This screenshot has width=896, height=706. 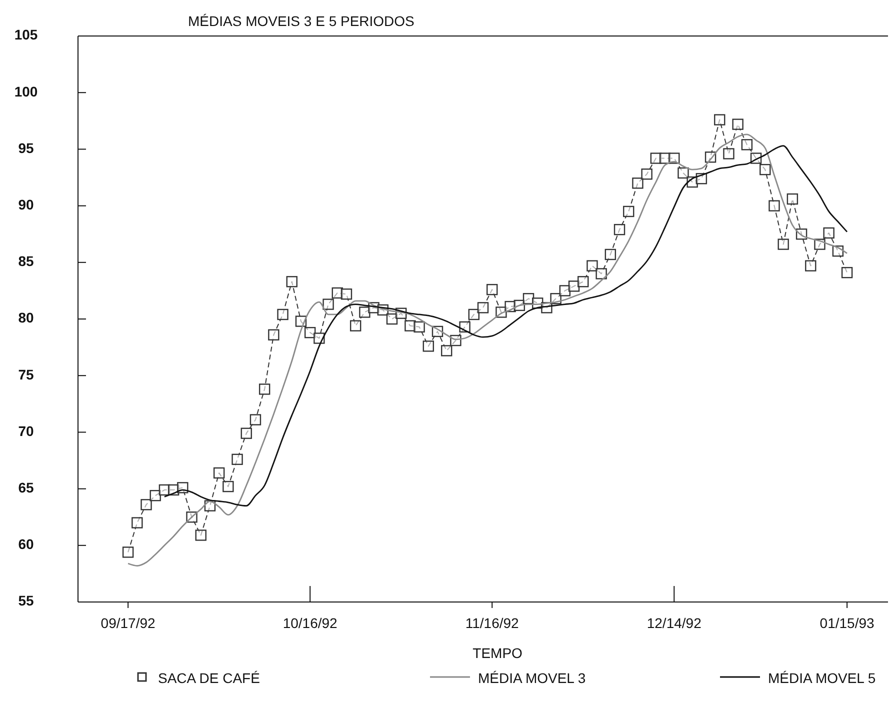 What do you see at coordinates (26, 91) in the screenshot?
I see `y-tick-label: 100` at bounding box center [26, 91].